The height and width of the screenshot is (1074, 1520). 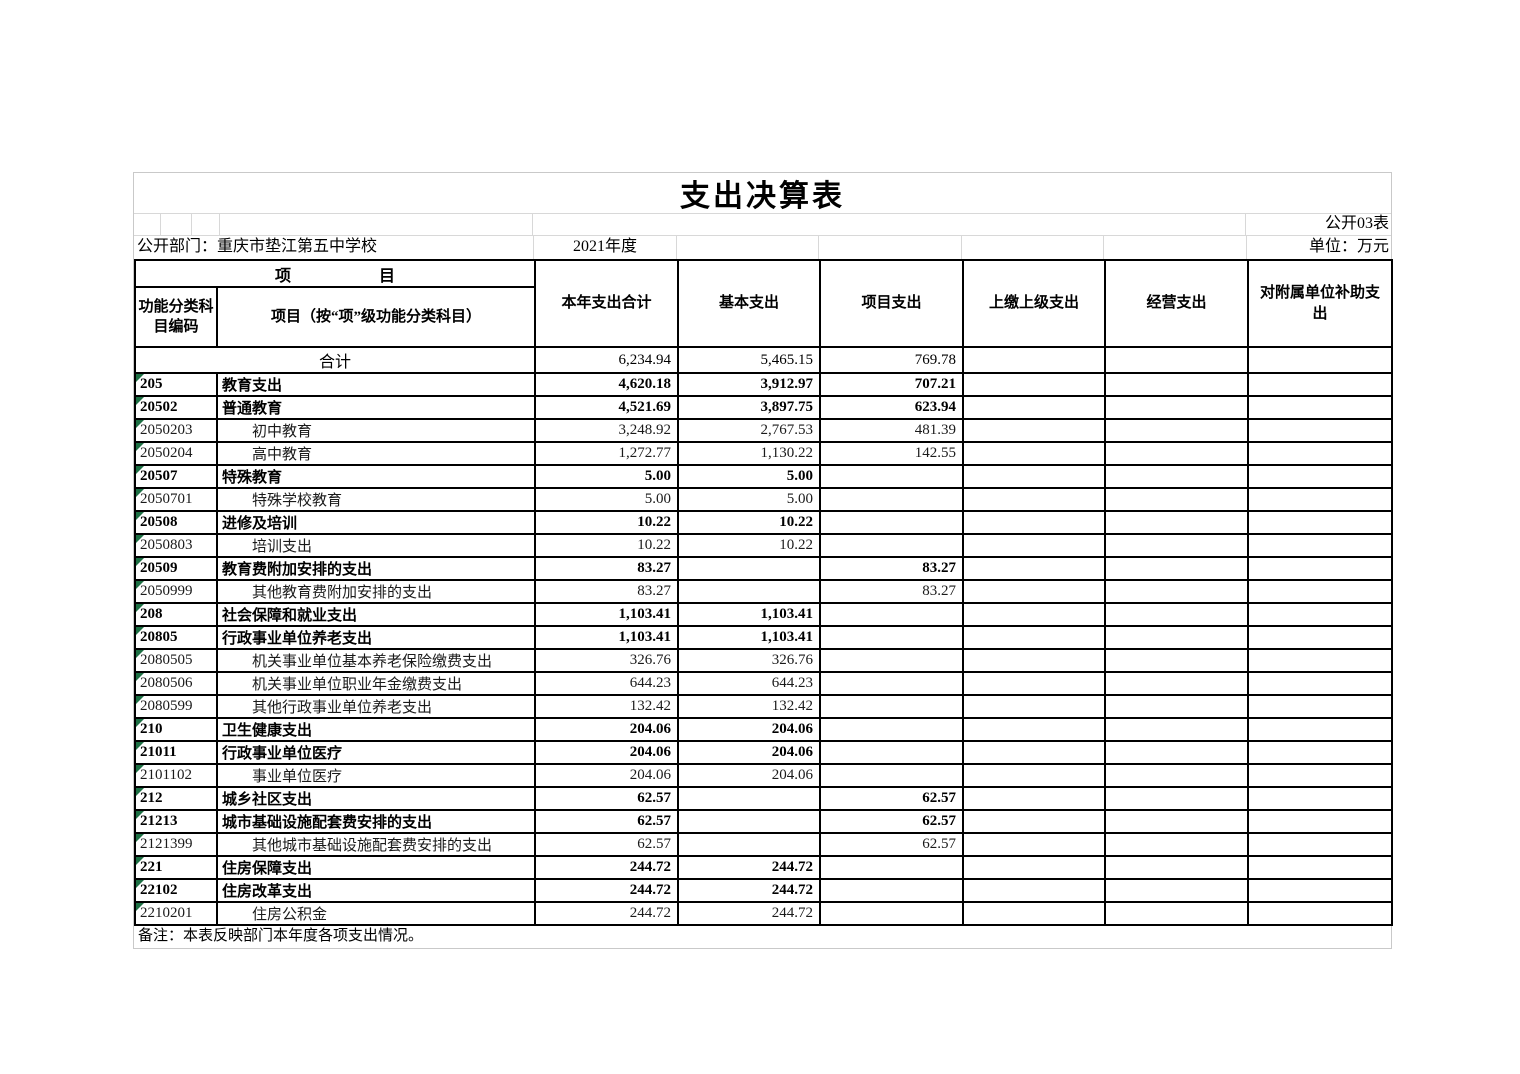 What do you see at coordinates (749, 430) in the screenshot?
I see `value-cell: 2,767.53` at bounding box center [749, 430].